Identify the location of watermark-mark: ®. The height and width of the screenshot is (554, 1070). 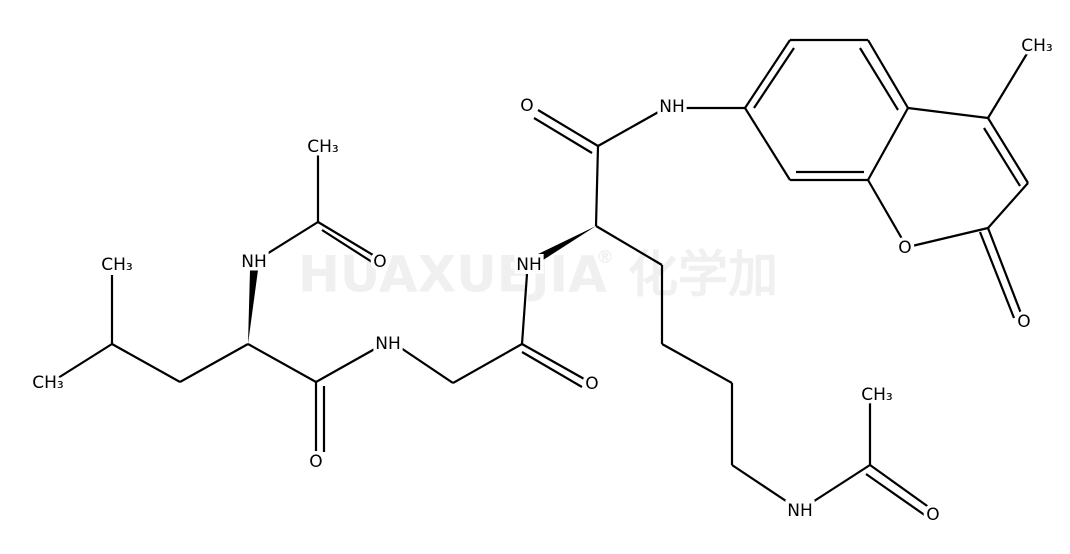
(605, 257).